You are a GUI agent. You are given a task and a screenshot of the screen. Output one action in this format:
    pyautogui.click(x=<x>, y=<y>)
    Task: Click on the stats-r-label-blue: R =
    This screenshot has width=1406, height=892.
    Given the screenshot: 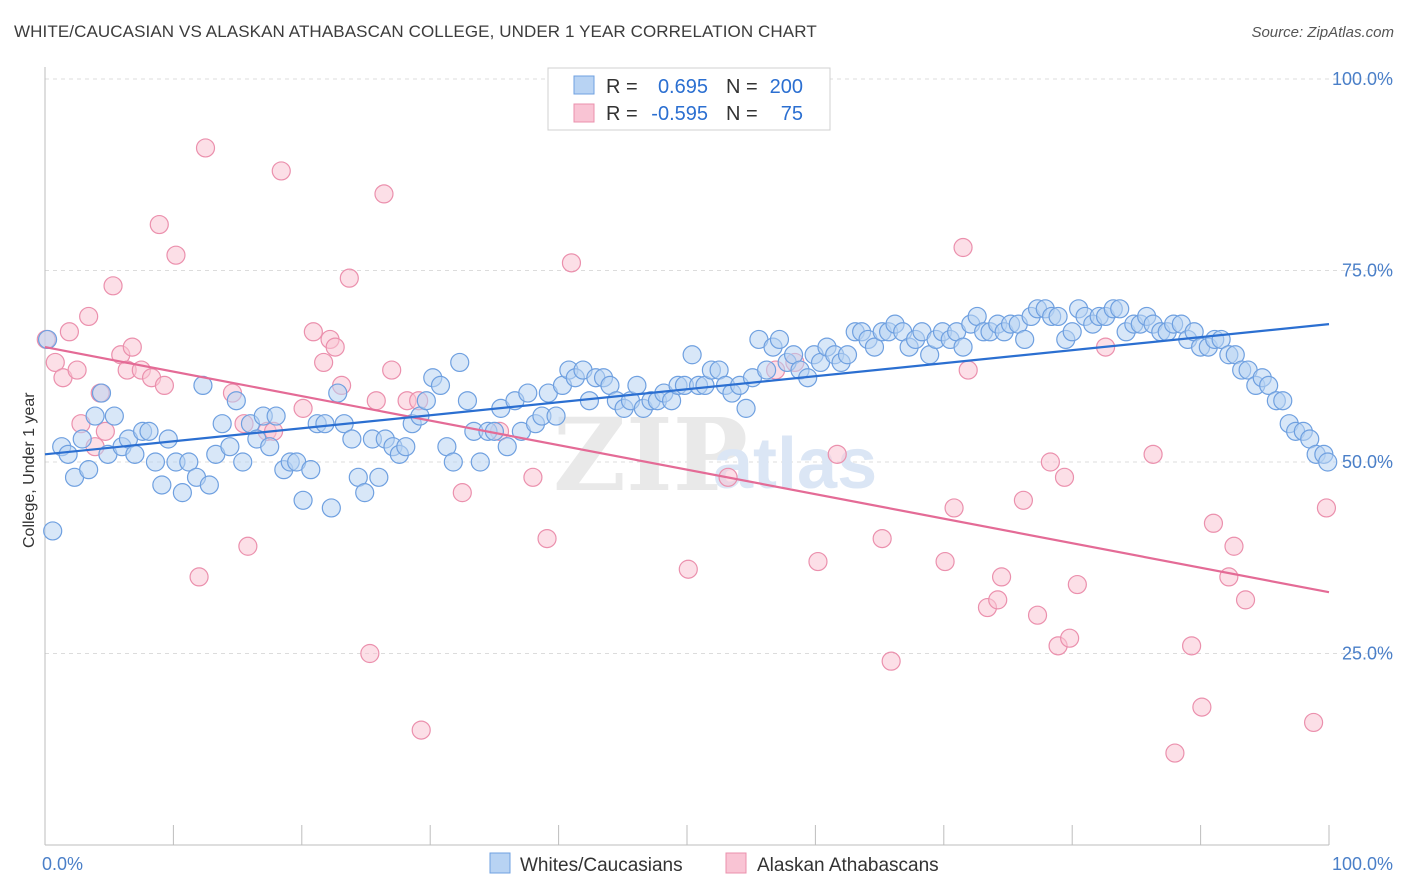 What is the action you would take?
    pyautogui.click(x=622, y=87)
    